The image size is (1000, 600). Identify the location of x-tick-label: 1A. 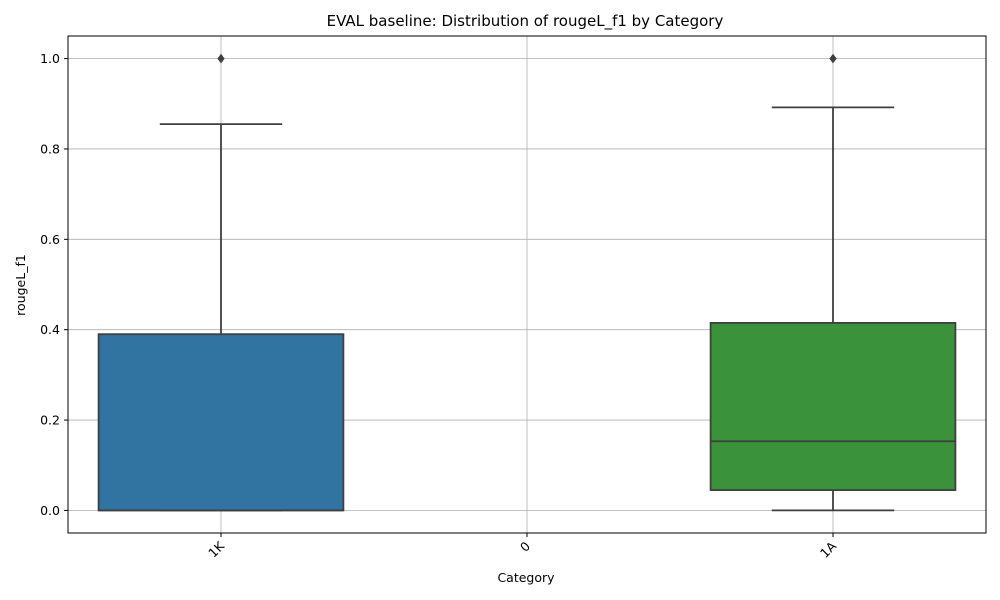
(828, 549).